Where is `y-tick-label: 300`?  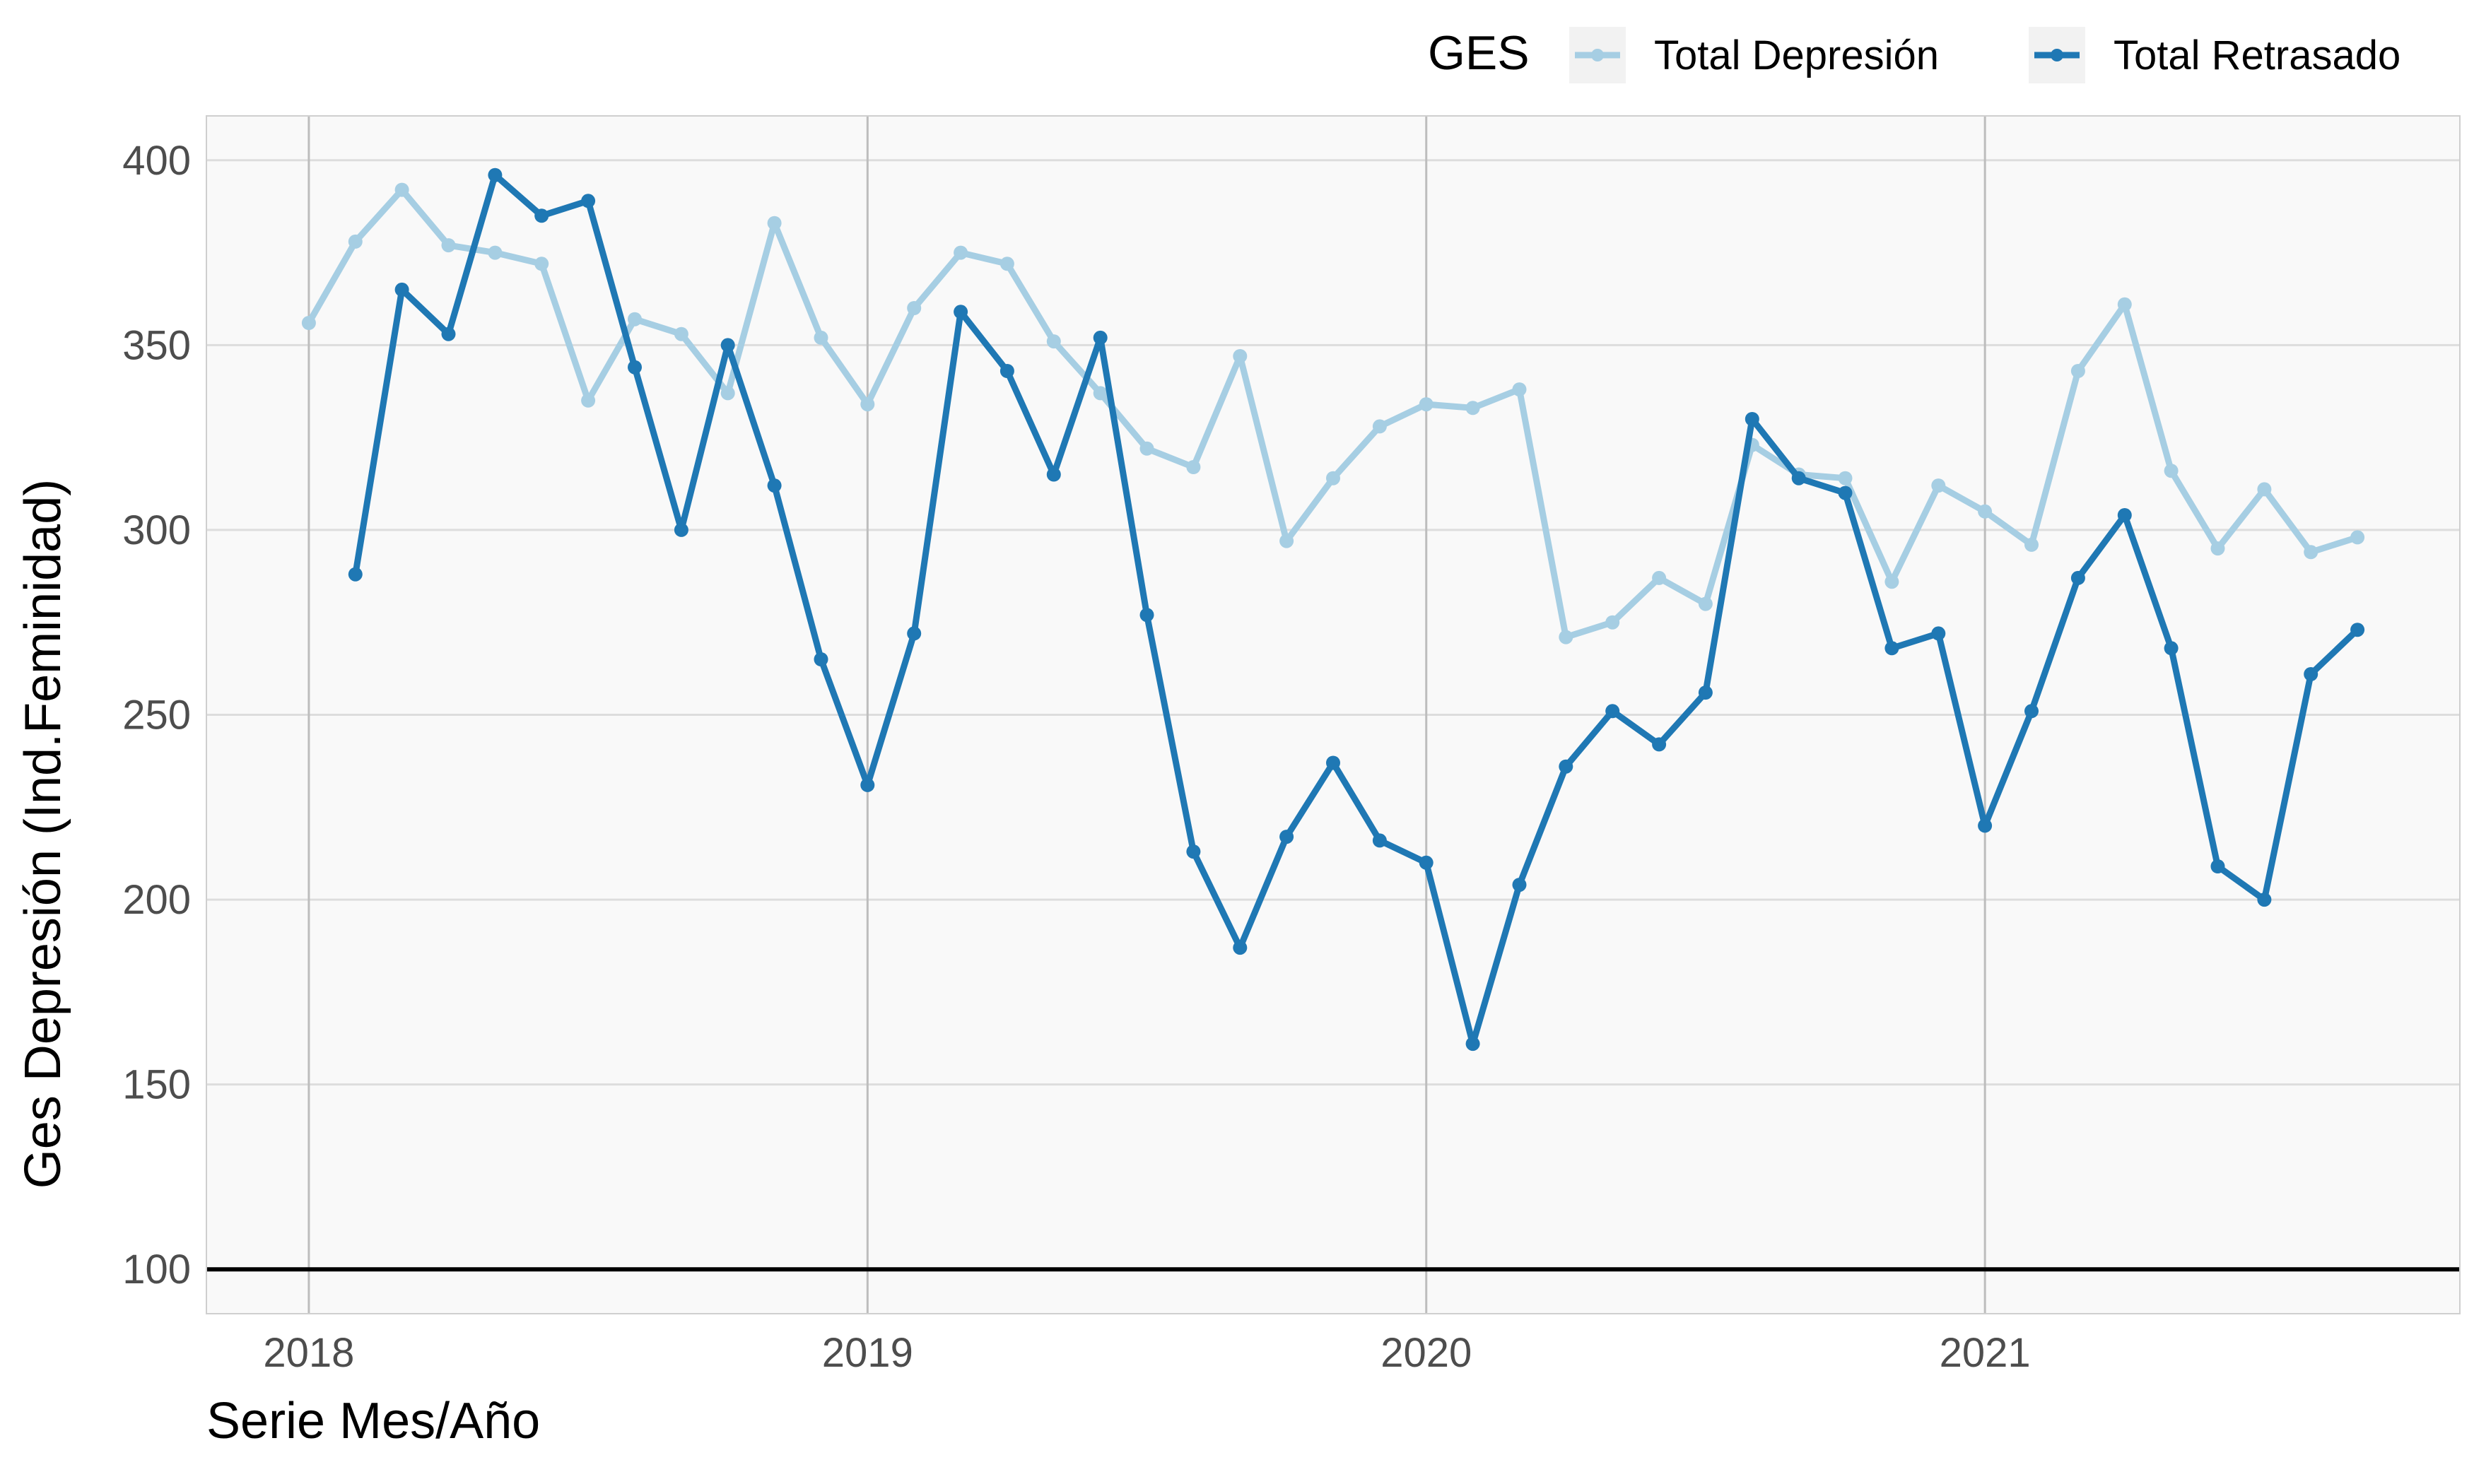
y-tick-label: 300 is located at coordinates (156, 530).